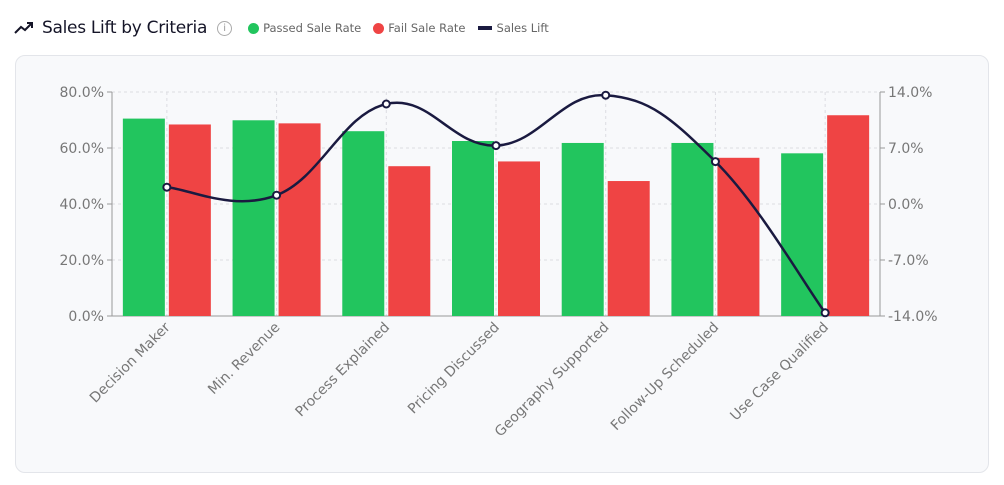 This screenshot has height=485, width=1004. I want to click on left-tick-label: 0.0%, so click(86, 317).